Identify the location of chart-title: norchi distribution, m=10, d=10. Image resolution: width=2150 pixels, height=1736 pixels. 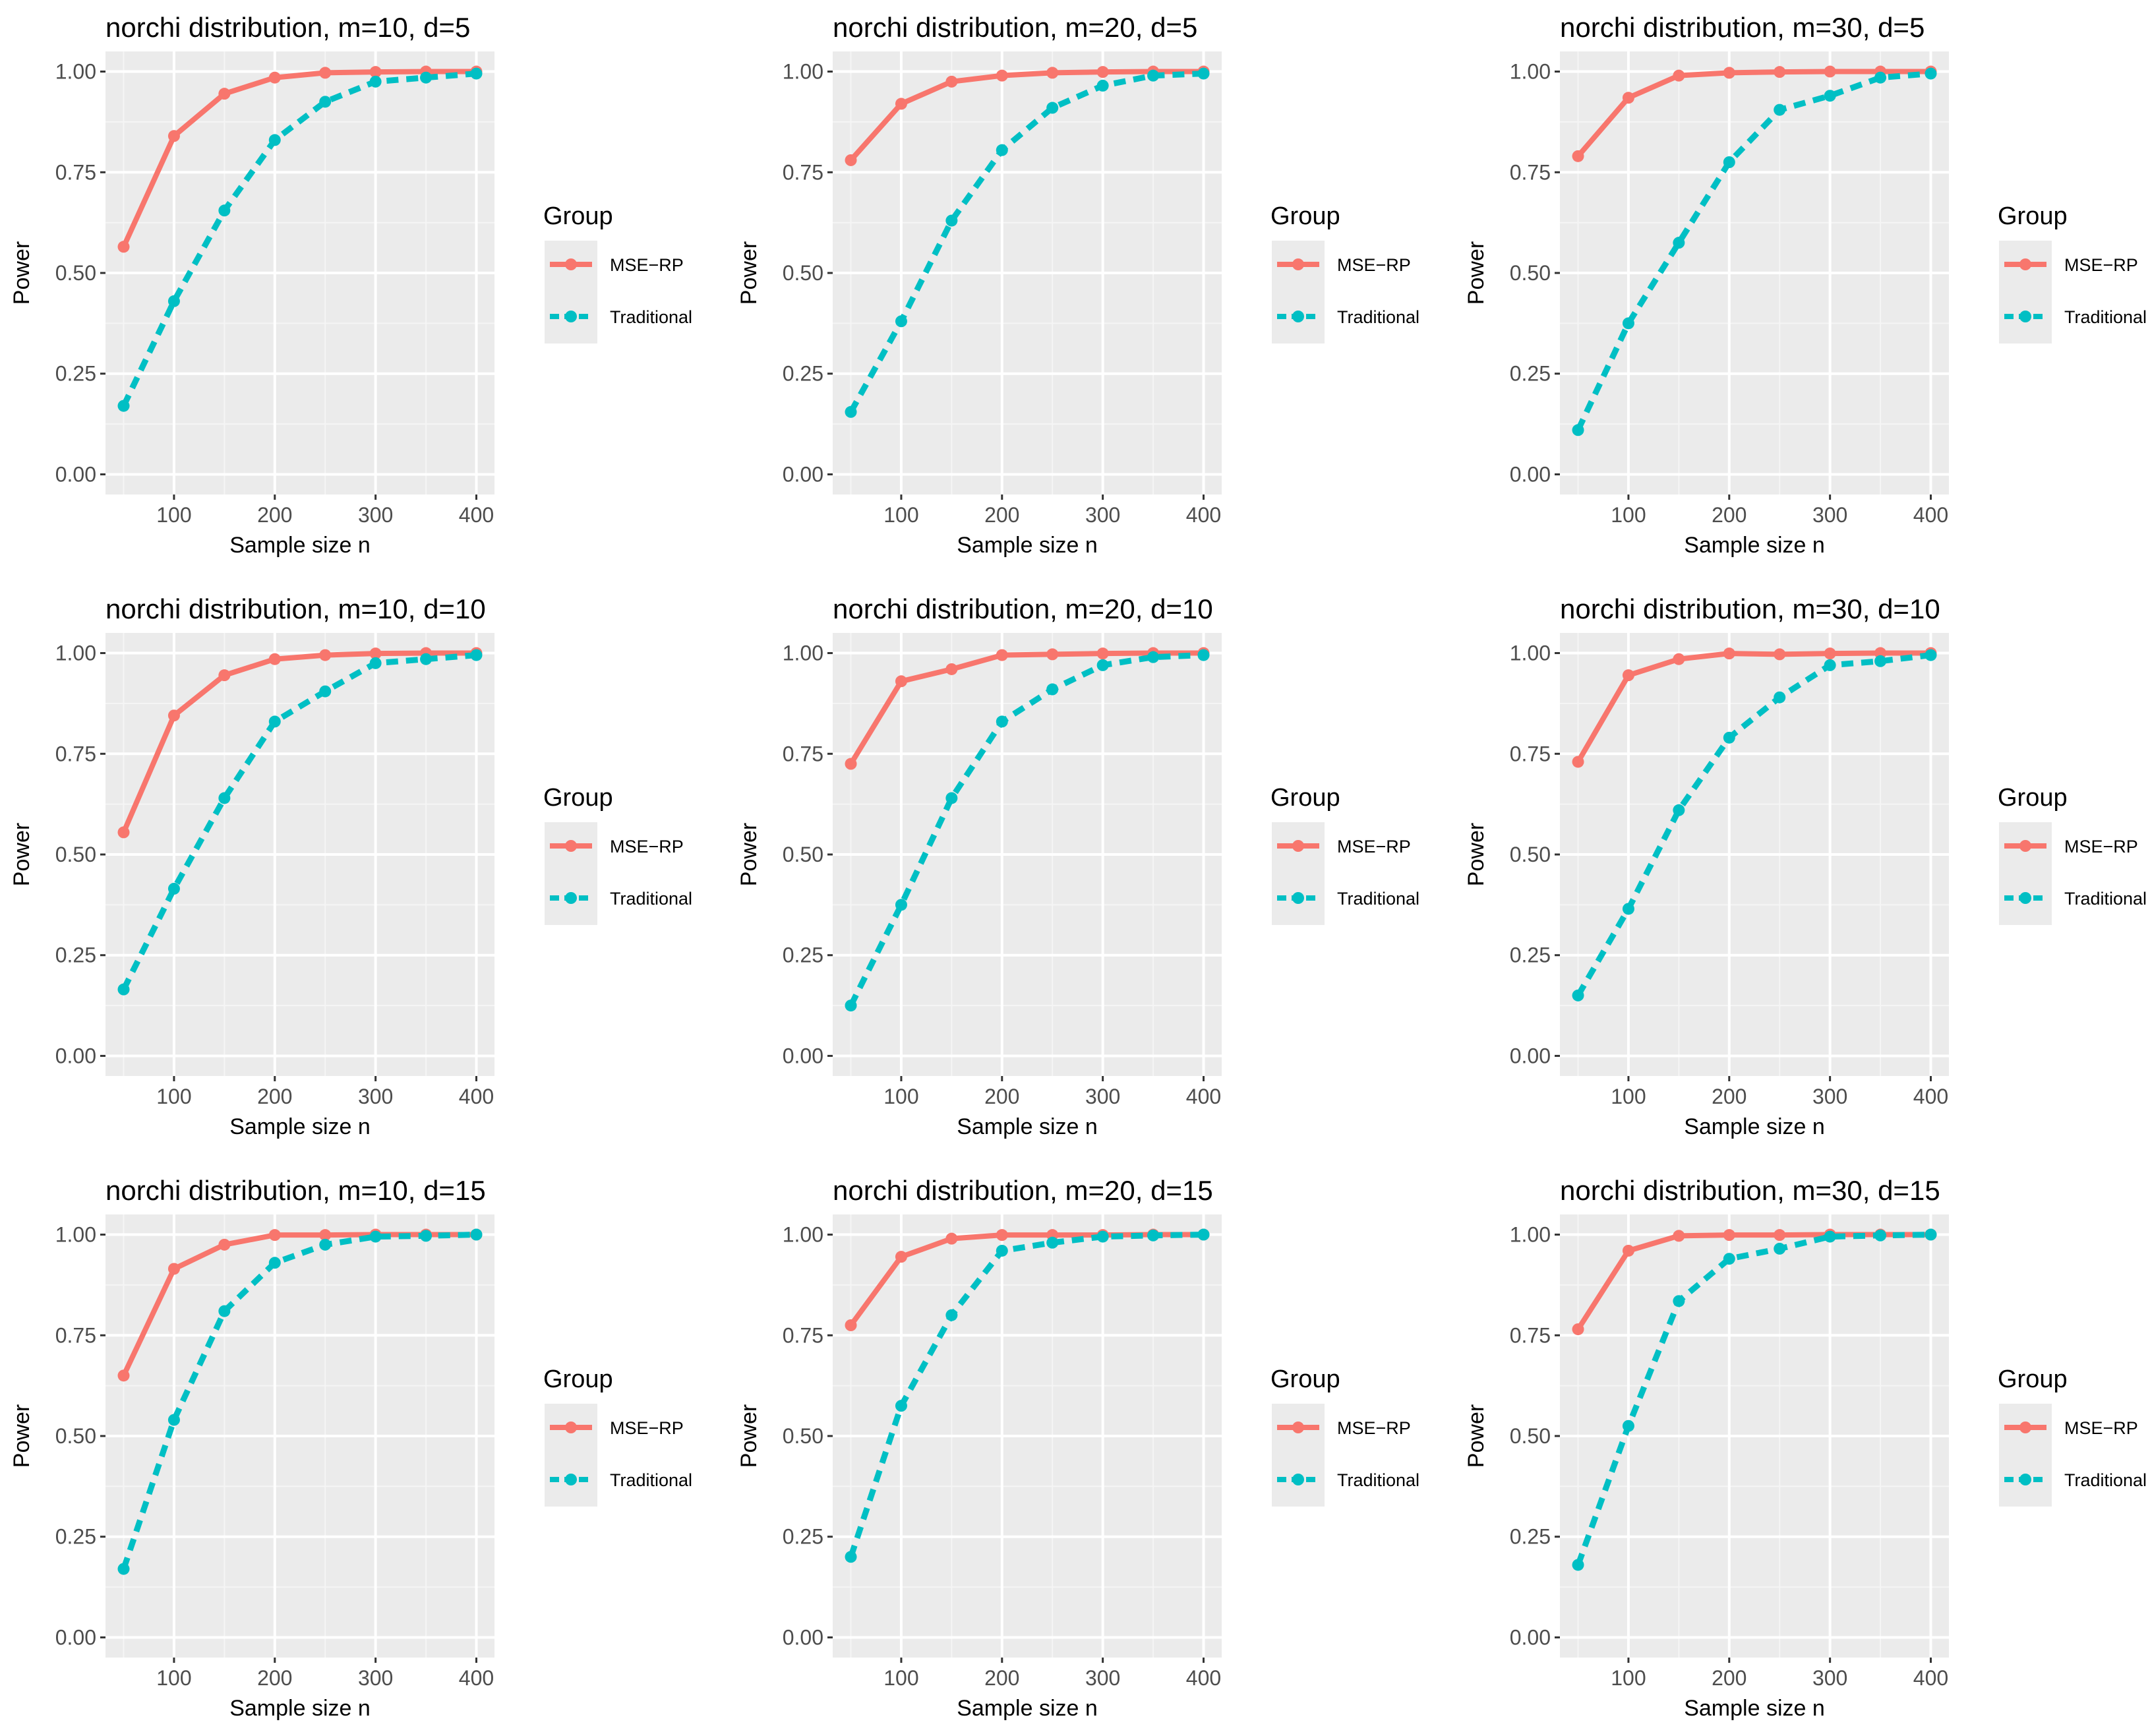
(296, 608).